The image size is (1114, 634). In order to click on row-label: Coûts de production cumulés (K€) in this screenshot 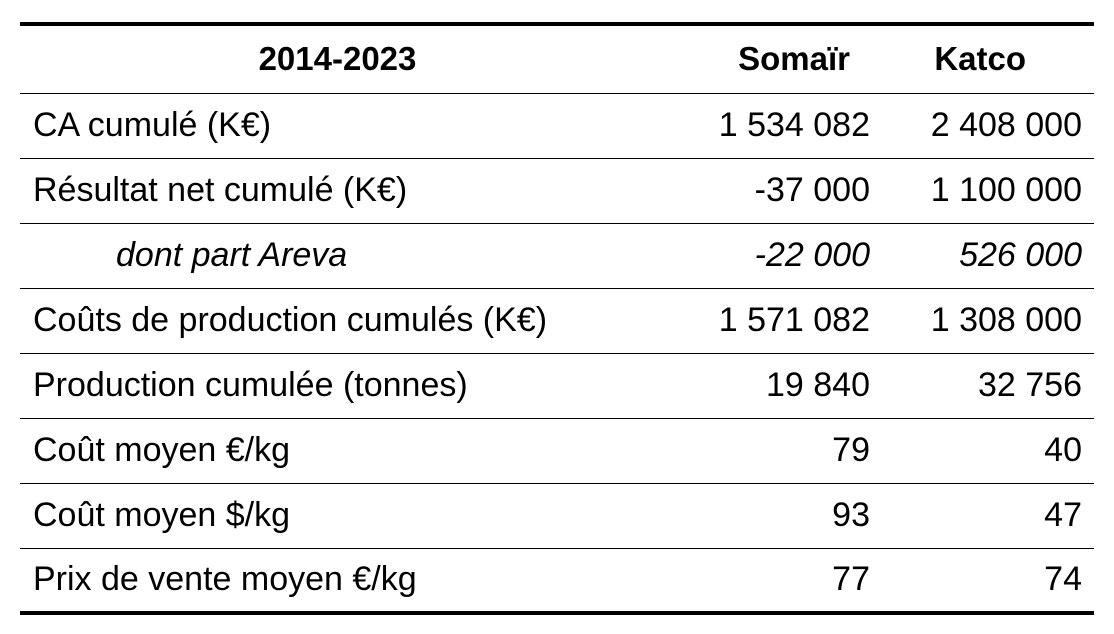, I will do `click(337, 321)`.